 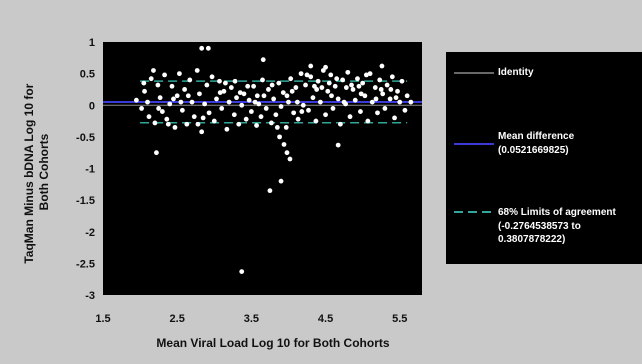 I want to click on legend-value-mean-difference: (0.0521669825), so click(x=533, y=150).